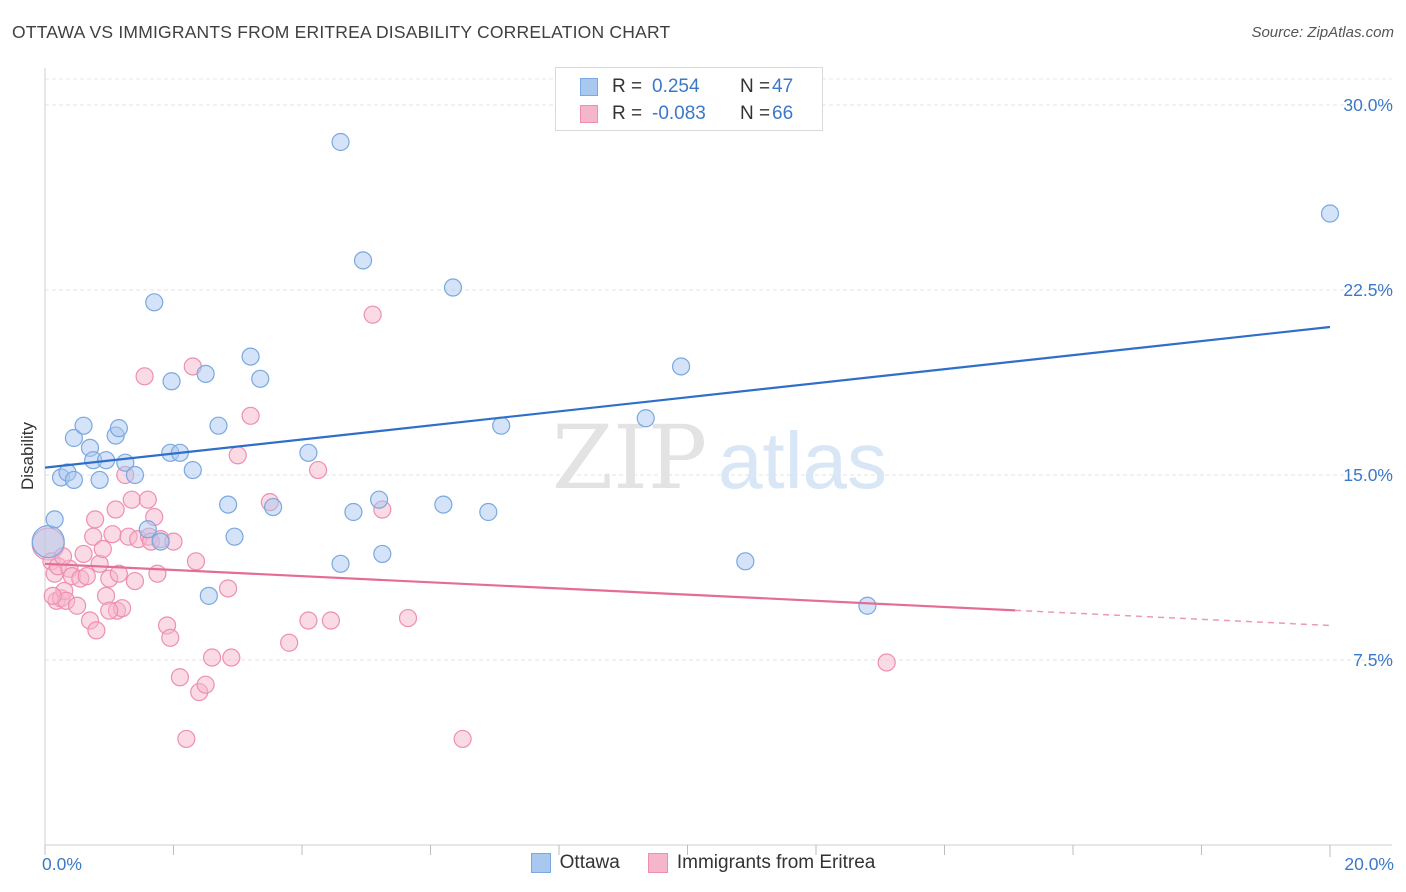  I want to click on legend-item-eritrea: Immigrants from Eritrea, so click(761, 863).